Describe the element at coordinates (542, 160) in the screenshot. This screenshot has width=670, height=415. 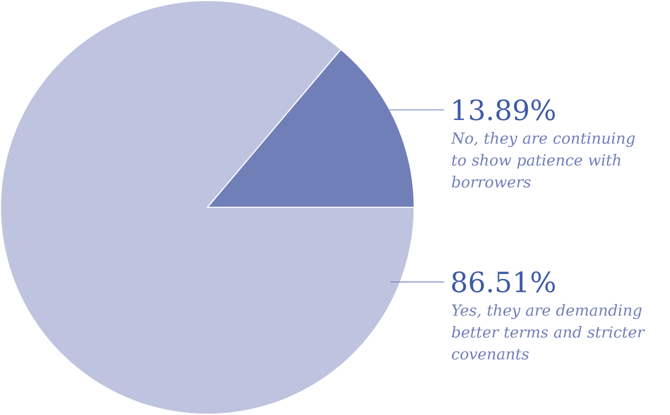
I see `slice-label: No, they are continuing to show patience with borrowers` at that location.